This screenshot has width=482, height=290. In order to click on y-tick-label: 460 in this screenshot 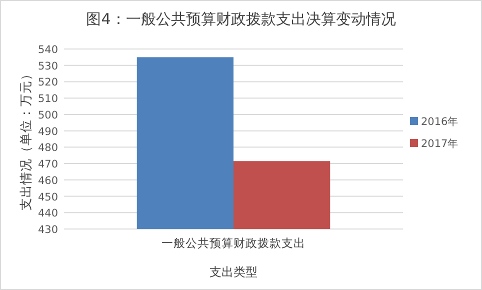, I will do `click(48, 180)`.